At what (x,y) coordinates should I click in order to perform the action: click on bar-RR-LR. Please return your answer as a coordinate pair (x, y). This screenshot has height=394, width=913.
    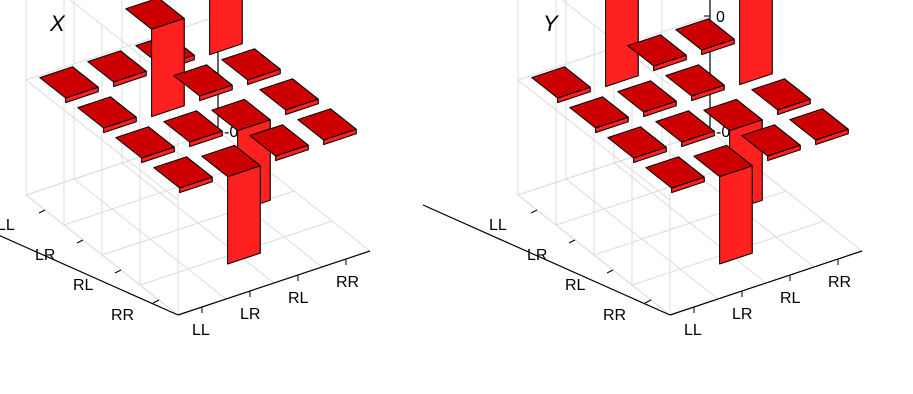
    Looking at the image, I should click on (231, 204).